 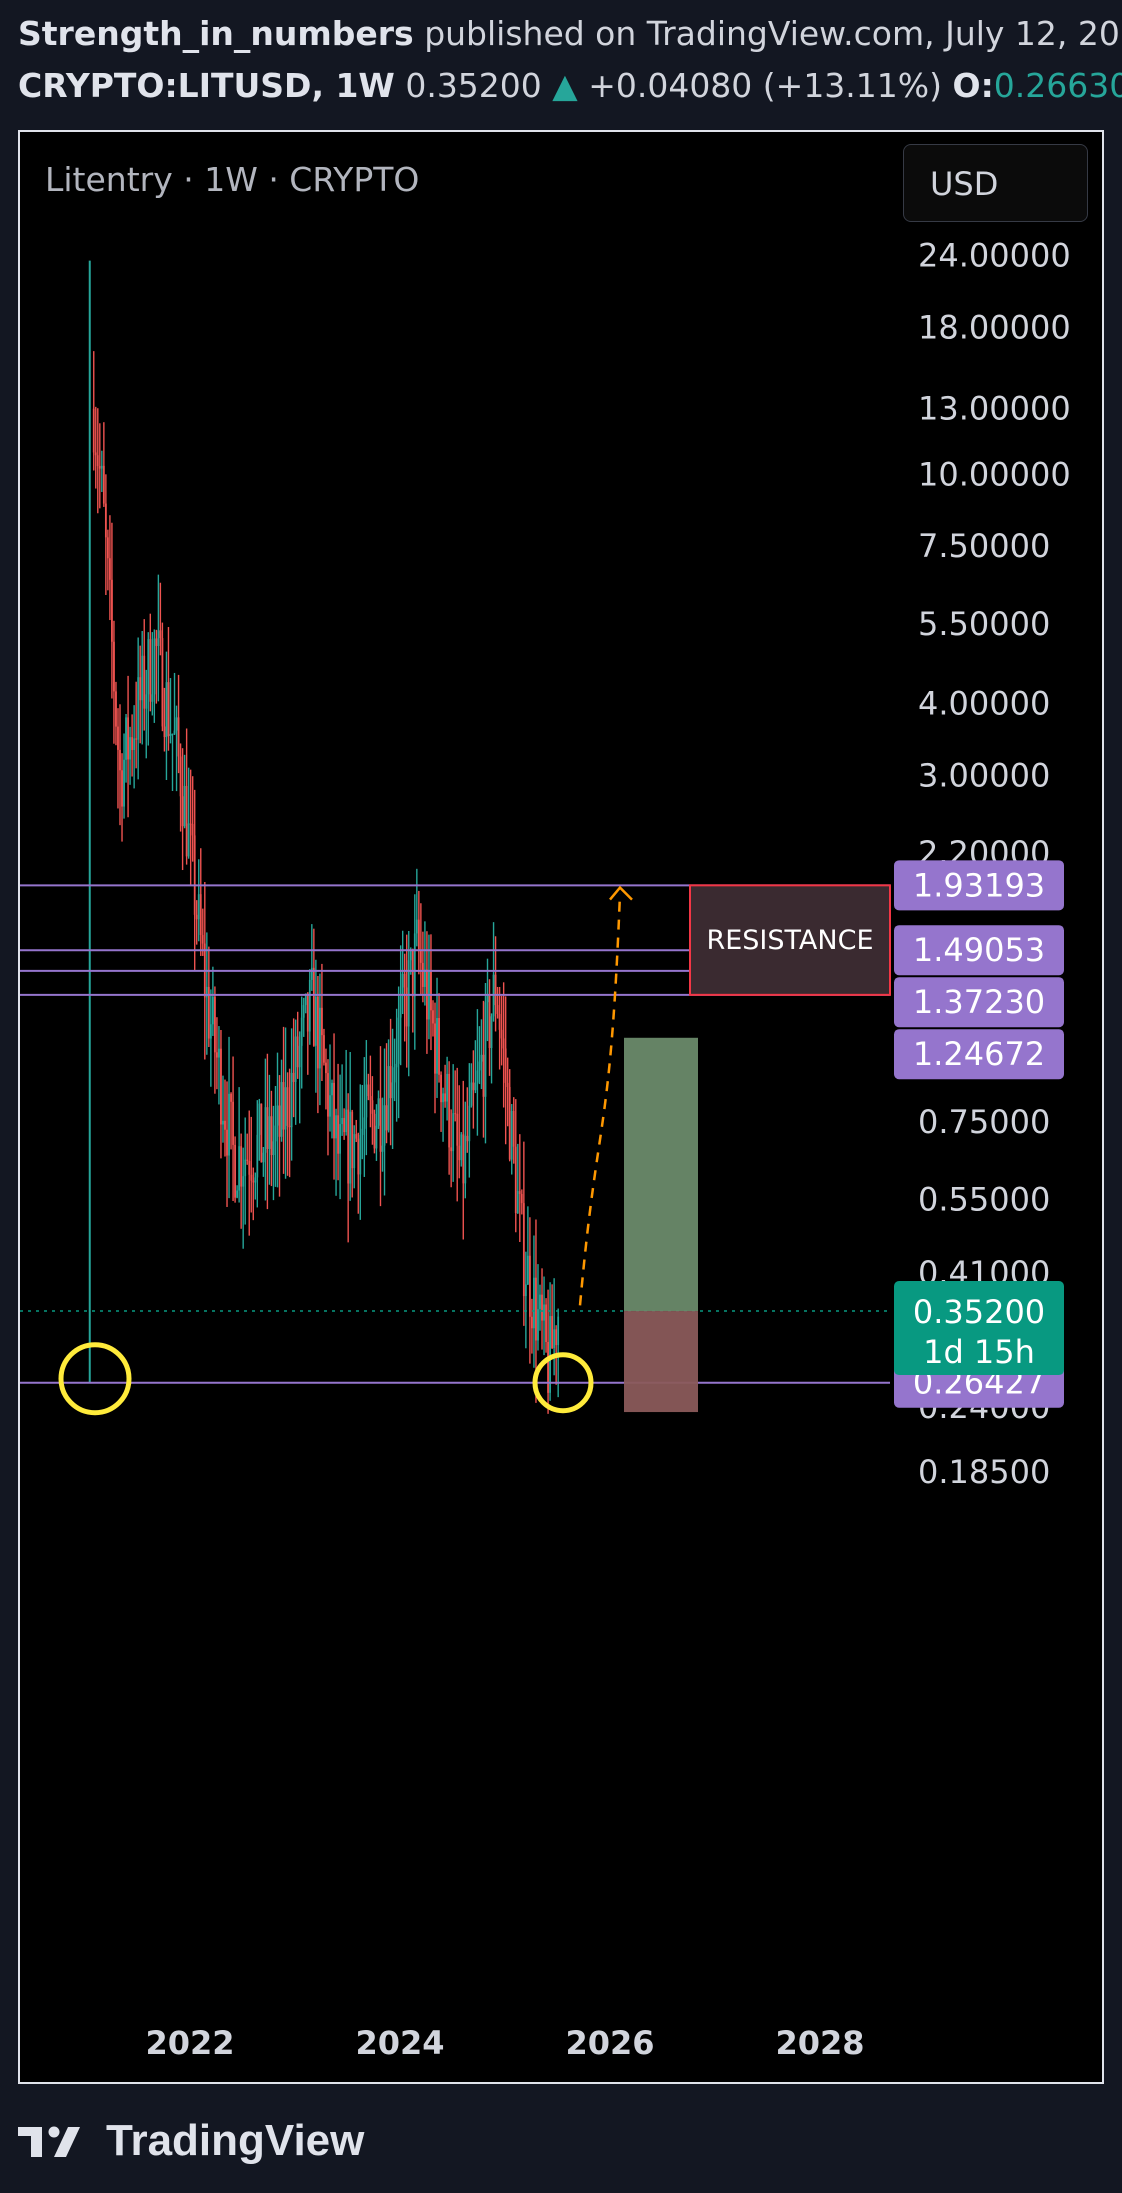 What do you see at coordinates (979, 1352) in the screenshot?
I see `countdown-label: 1d 15h` at bounding box center [979, 1352].